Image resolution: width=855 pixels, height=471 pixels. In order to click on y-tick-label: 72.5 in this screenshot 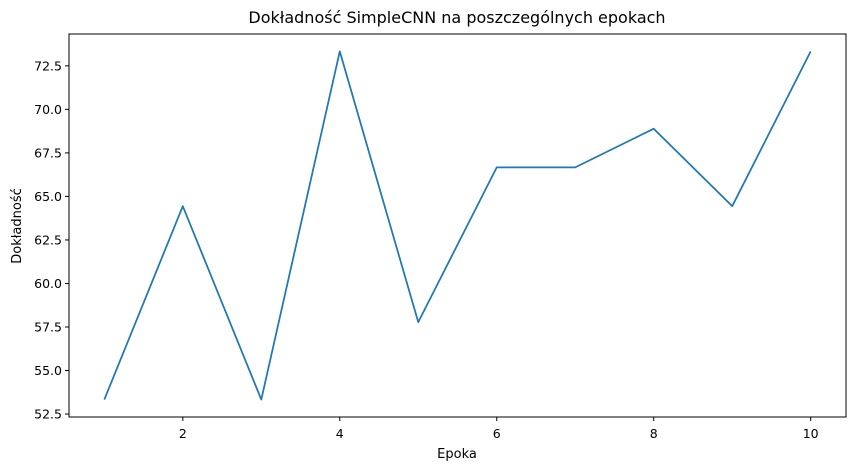, I will do `click(48, 65)`.